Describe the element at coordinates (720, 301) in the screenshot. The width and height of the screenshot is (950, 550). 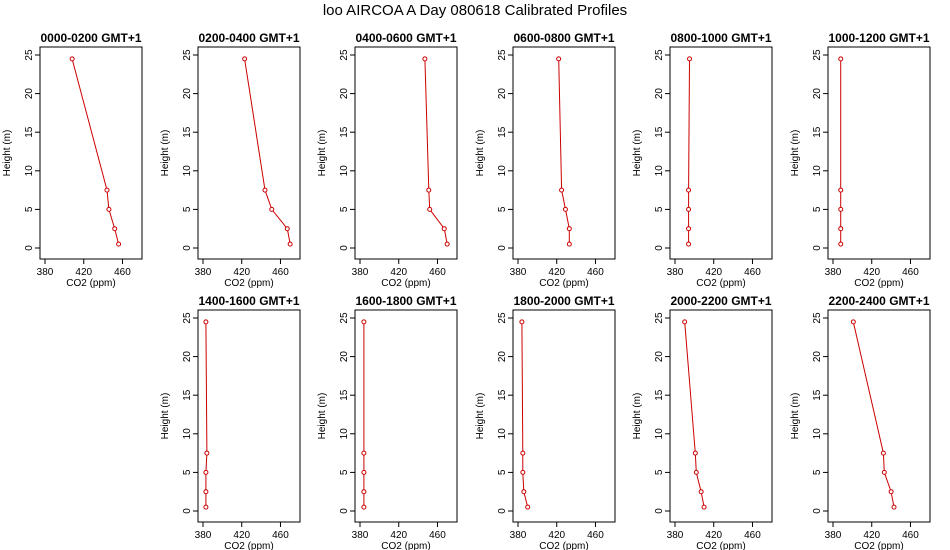
I see `panel-title: 2000-2200 GMT+1` at that location.